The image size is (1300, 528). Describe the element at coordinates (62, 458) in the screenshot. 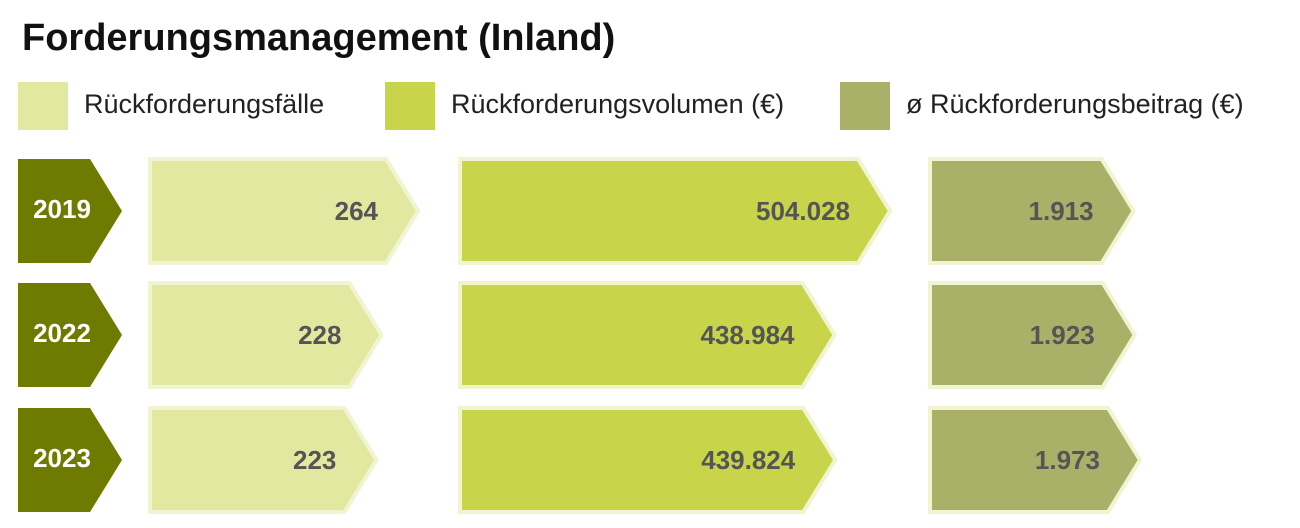

I see `category-label: 2023` at that location.